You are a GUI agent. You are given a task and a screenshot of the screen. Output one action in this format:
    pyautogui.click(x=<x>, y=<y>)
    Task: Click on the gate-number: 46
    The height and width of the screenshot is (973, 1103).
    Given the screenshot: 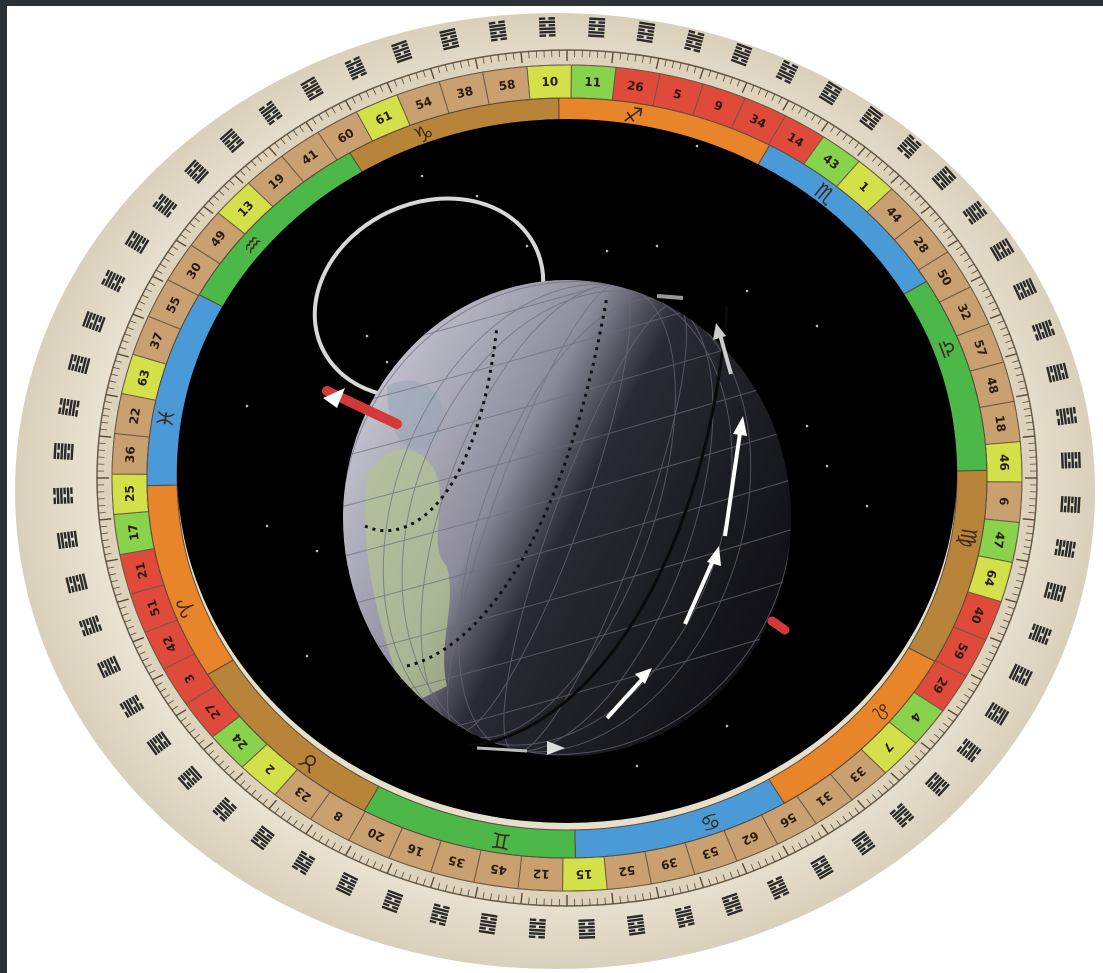 What is the action you would take?
    pyautogui.click(x=1004, y=462)
    